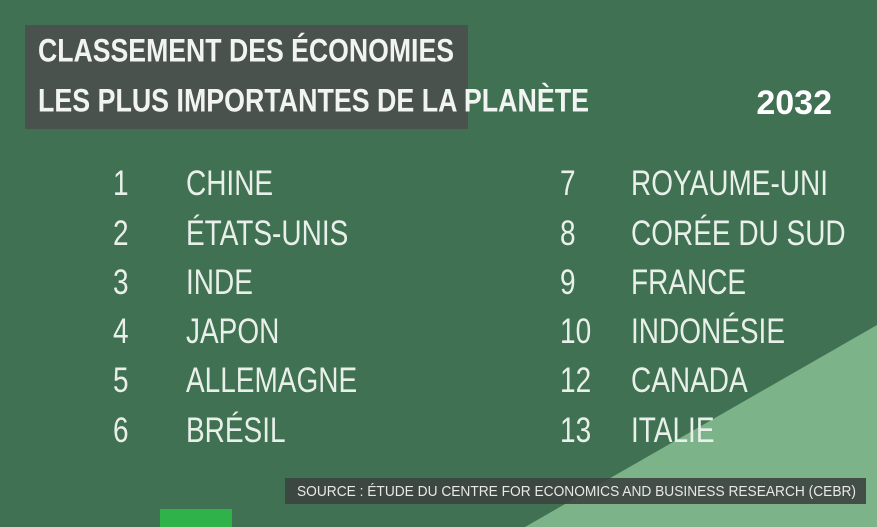 The image size is (877, 527). Describe the element at coordinates (568, 282) in the screenshot. I see `rank: 9` at that location.